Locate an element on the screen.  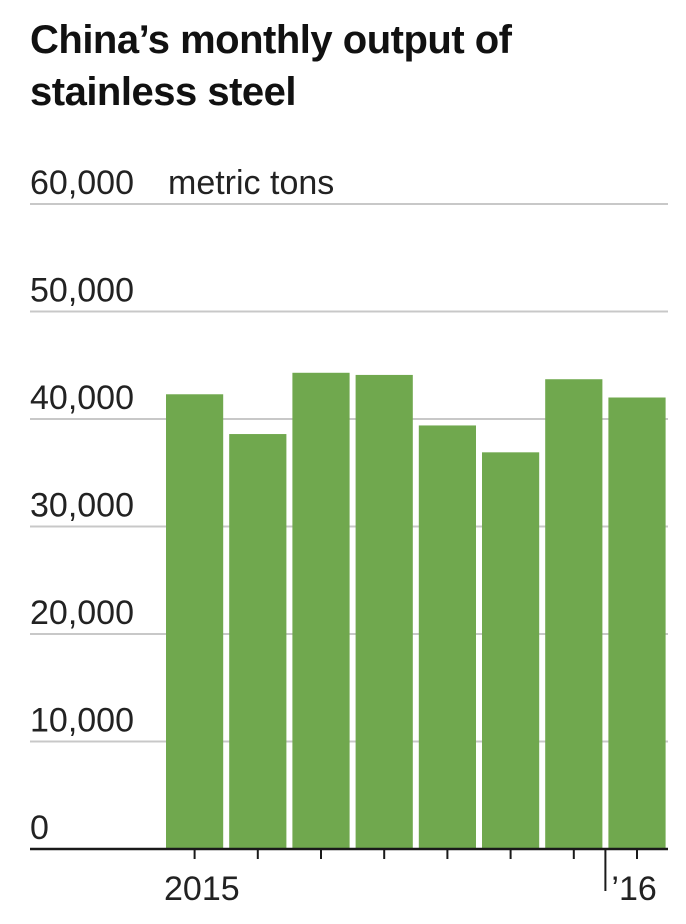
x-tick-label: ’16 is located at coordinates (633, 889).